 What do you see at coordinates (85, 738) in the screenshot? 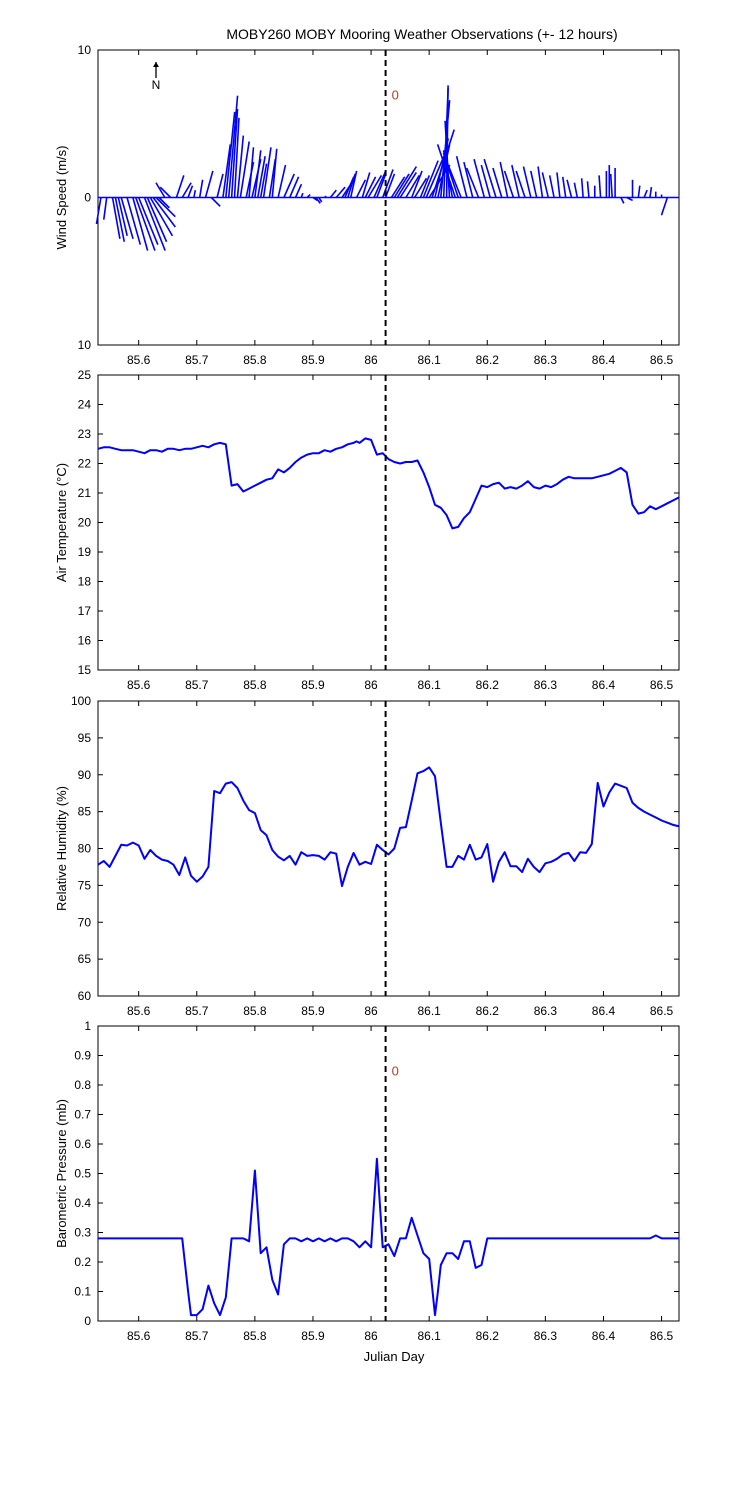
I see `y-tick-label: 95` at bounding box center [85, 738].